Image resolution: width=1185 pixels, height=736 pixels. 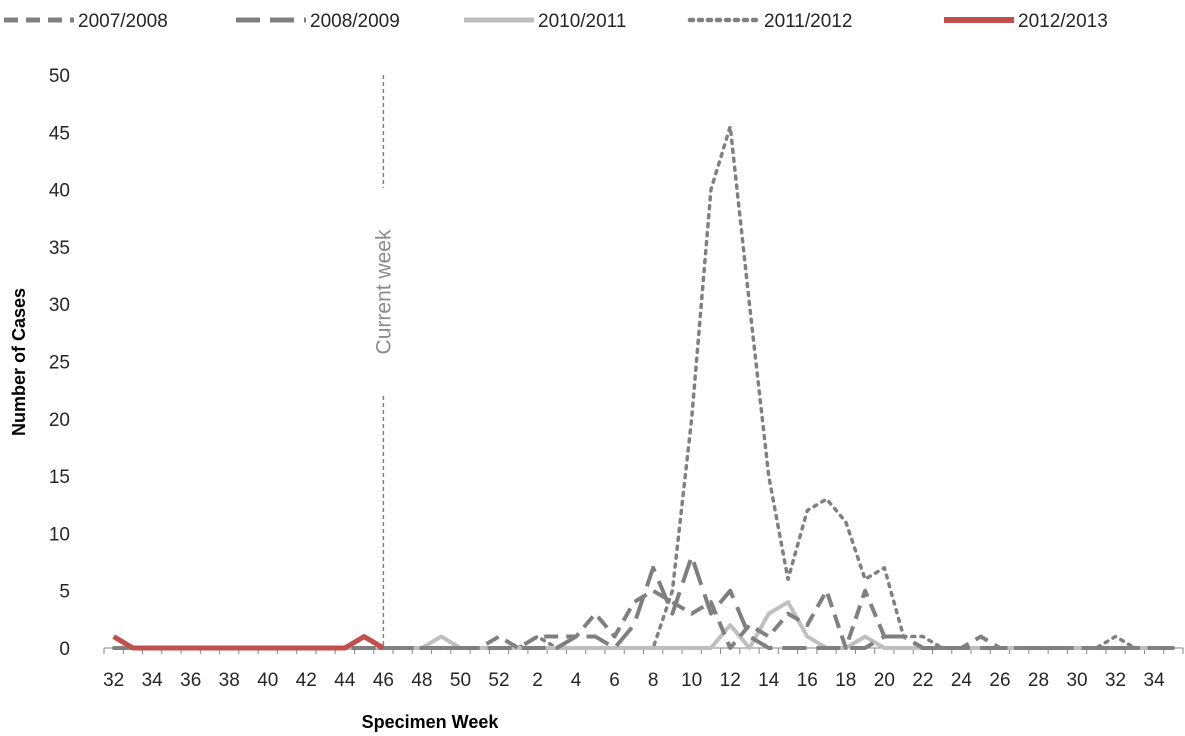 I want to click on x-tick-label: 20, so click(x=884, y=680).